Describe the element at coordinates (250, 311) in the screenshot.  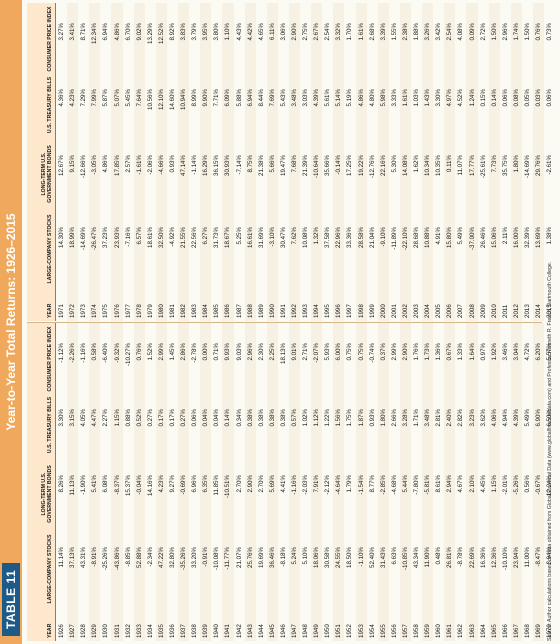
I see `year-cell: 1988` at that location.